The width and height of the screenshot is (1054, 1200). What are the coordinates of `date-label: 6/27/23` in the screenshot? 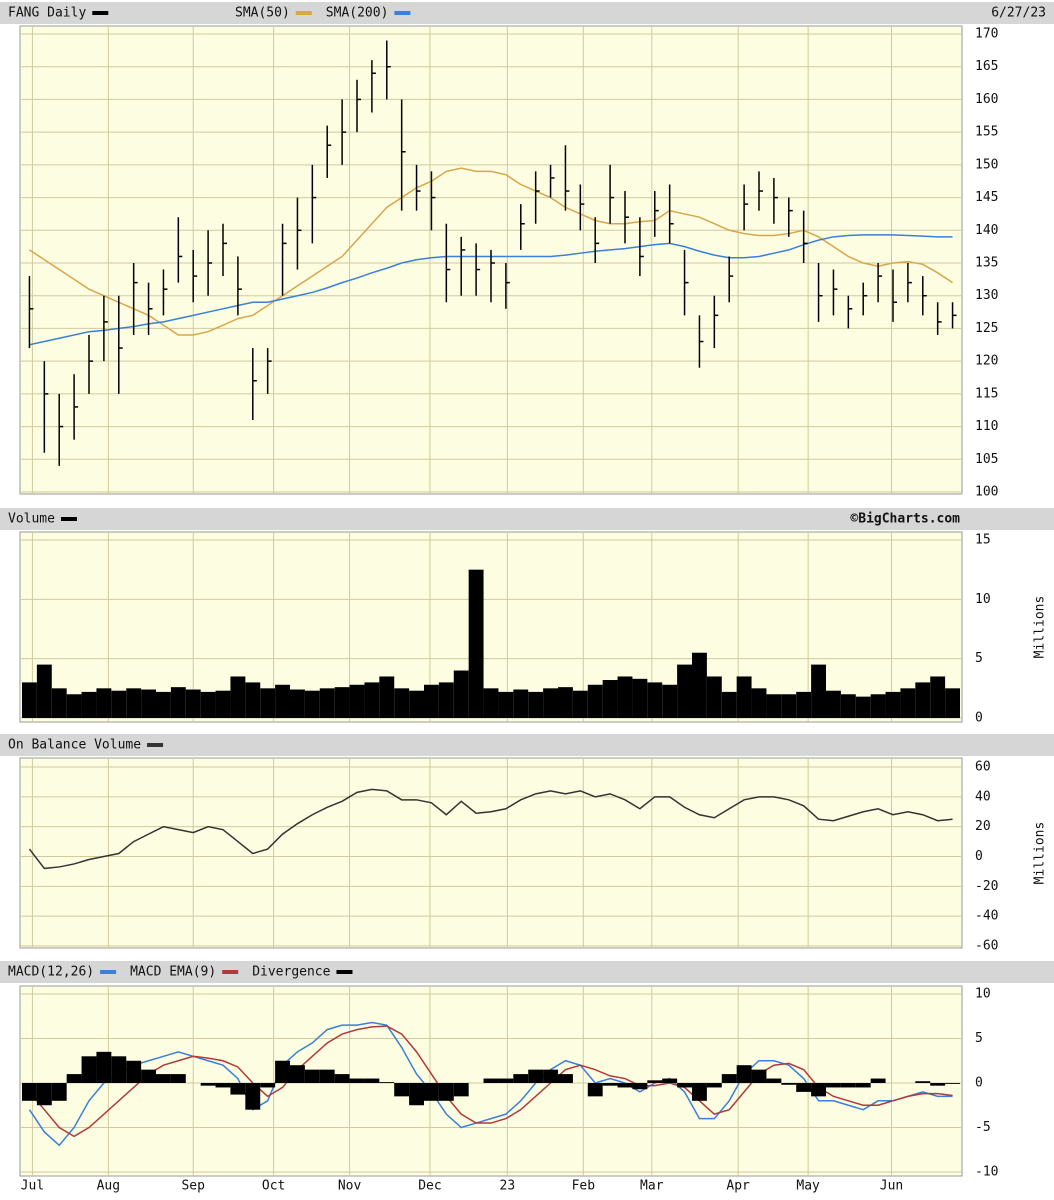 It's located at (1018, 13).